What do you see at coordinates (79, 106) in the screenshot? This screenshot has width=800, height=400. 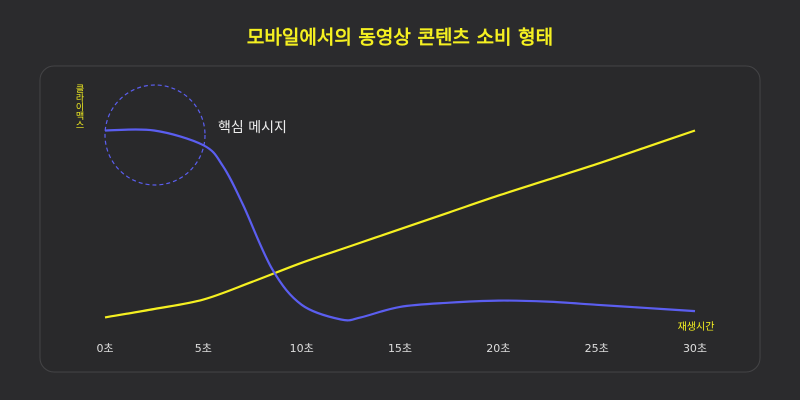 I see `y-axis-label: 클라이맥스` at bounding box center [79, 106].